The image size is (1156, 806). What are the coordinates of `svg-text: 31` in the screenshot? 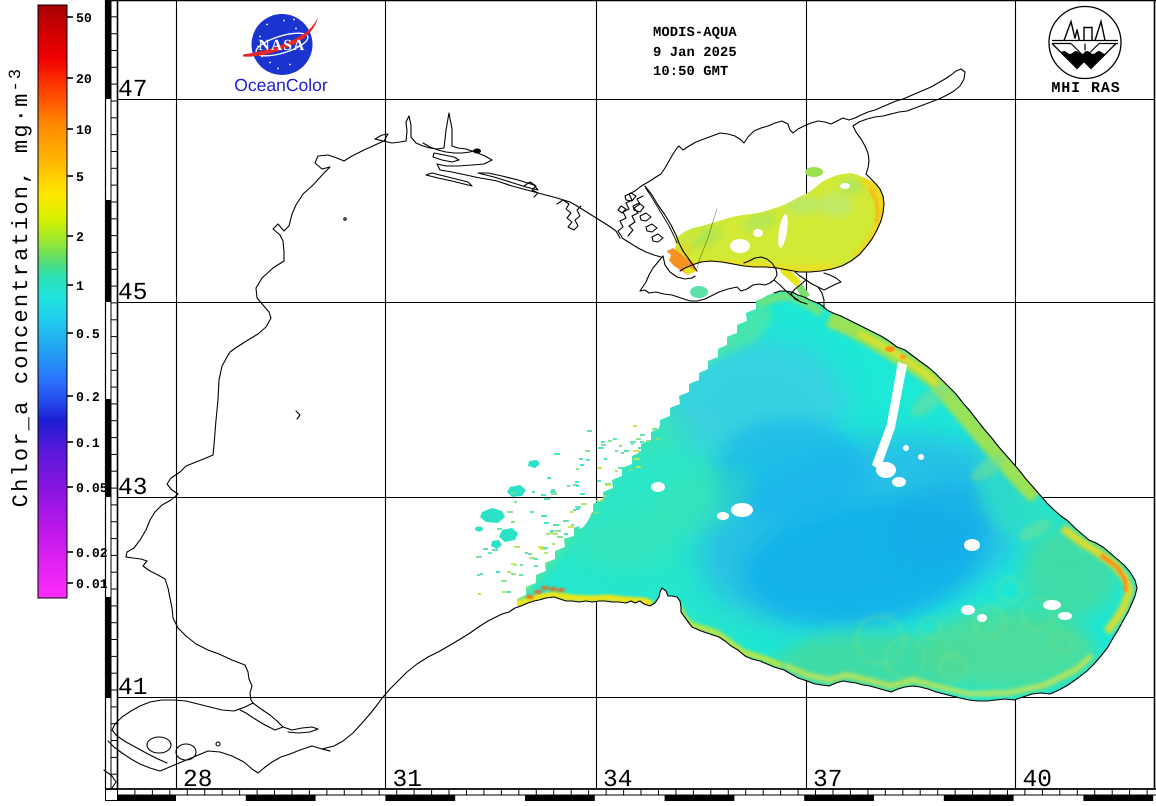 It's located at (407, 780).